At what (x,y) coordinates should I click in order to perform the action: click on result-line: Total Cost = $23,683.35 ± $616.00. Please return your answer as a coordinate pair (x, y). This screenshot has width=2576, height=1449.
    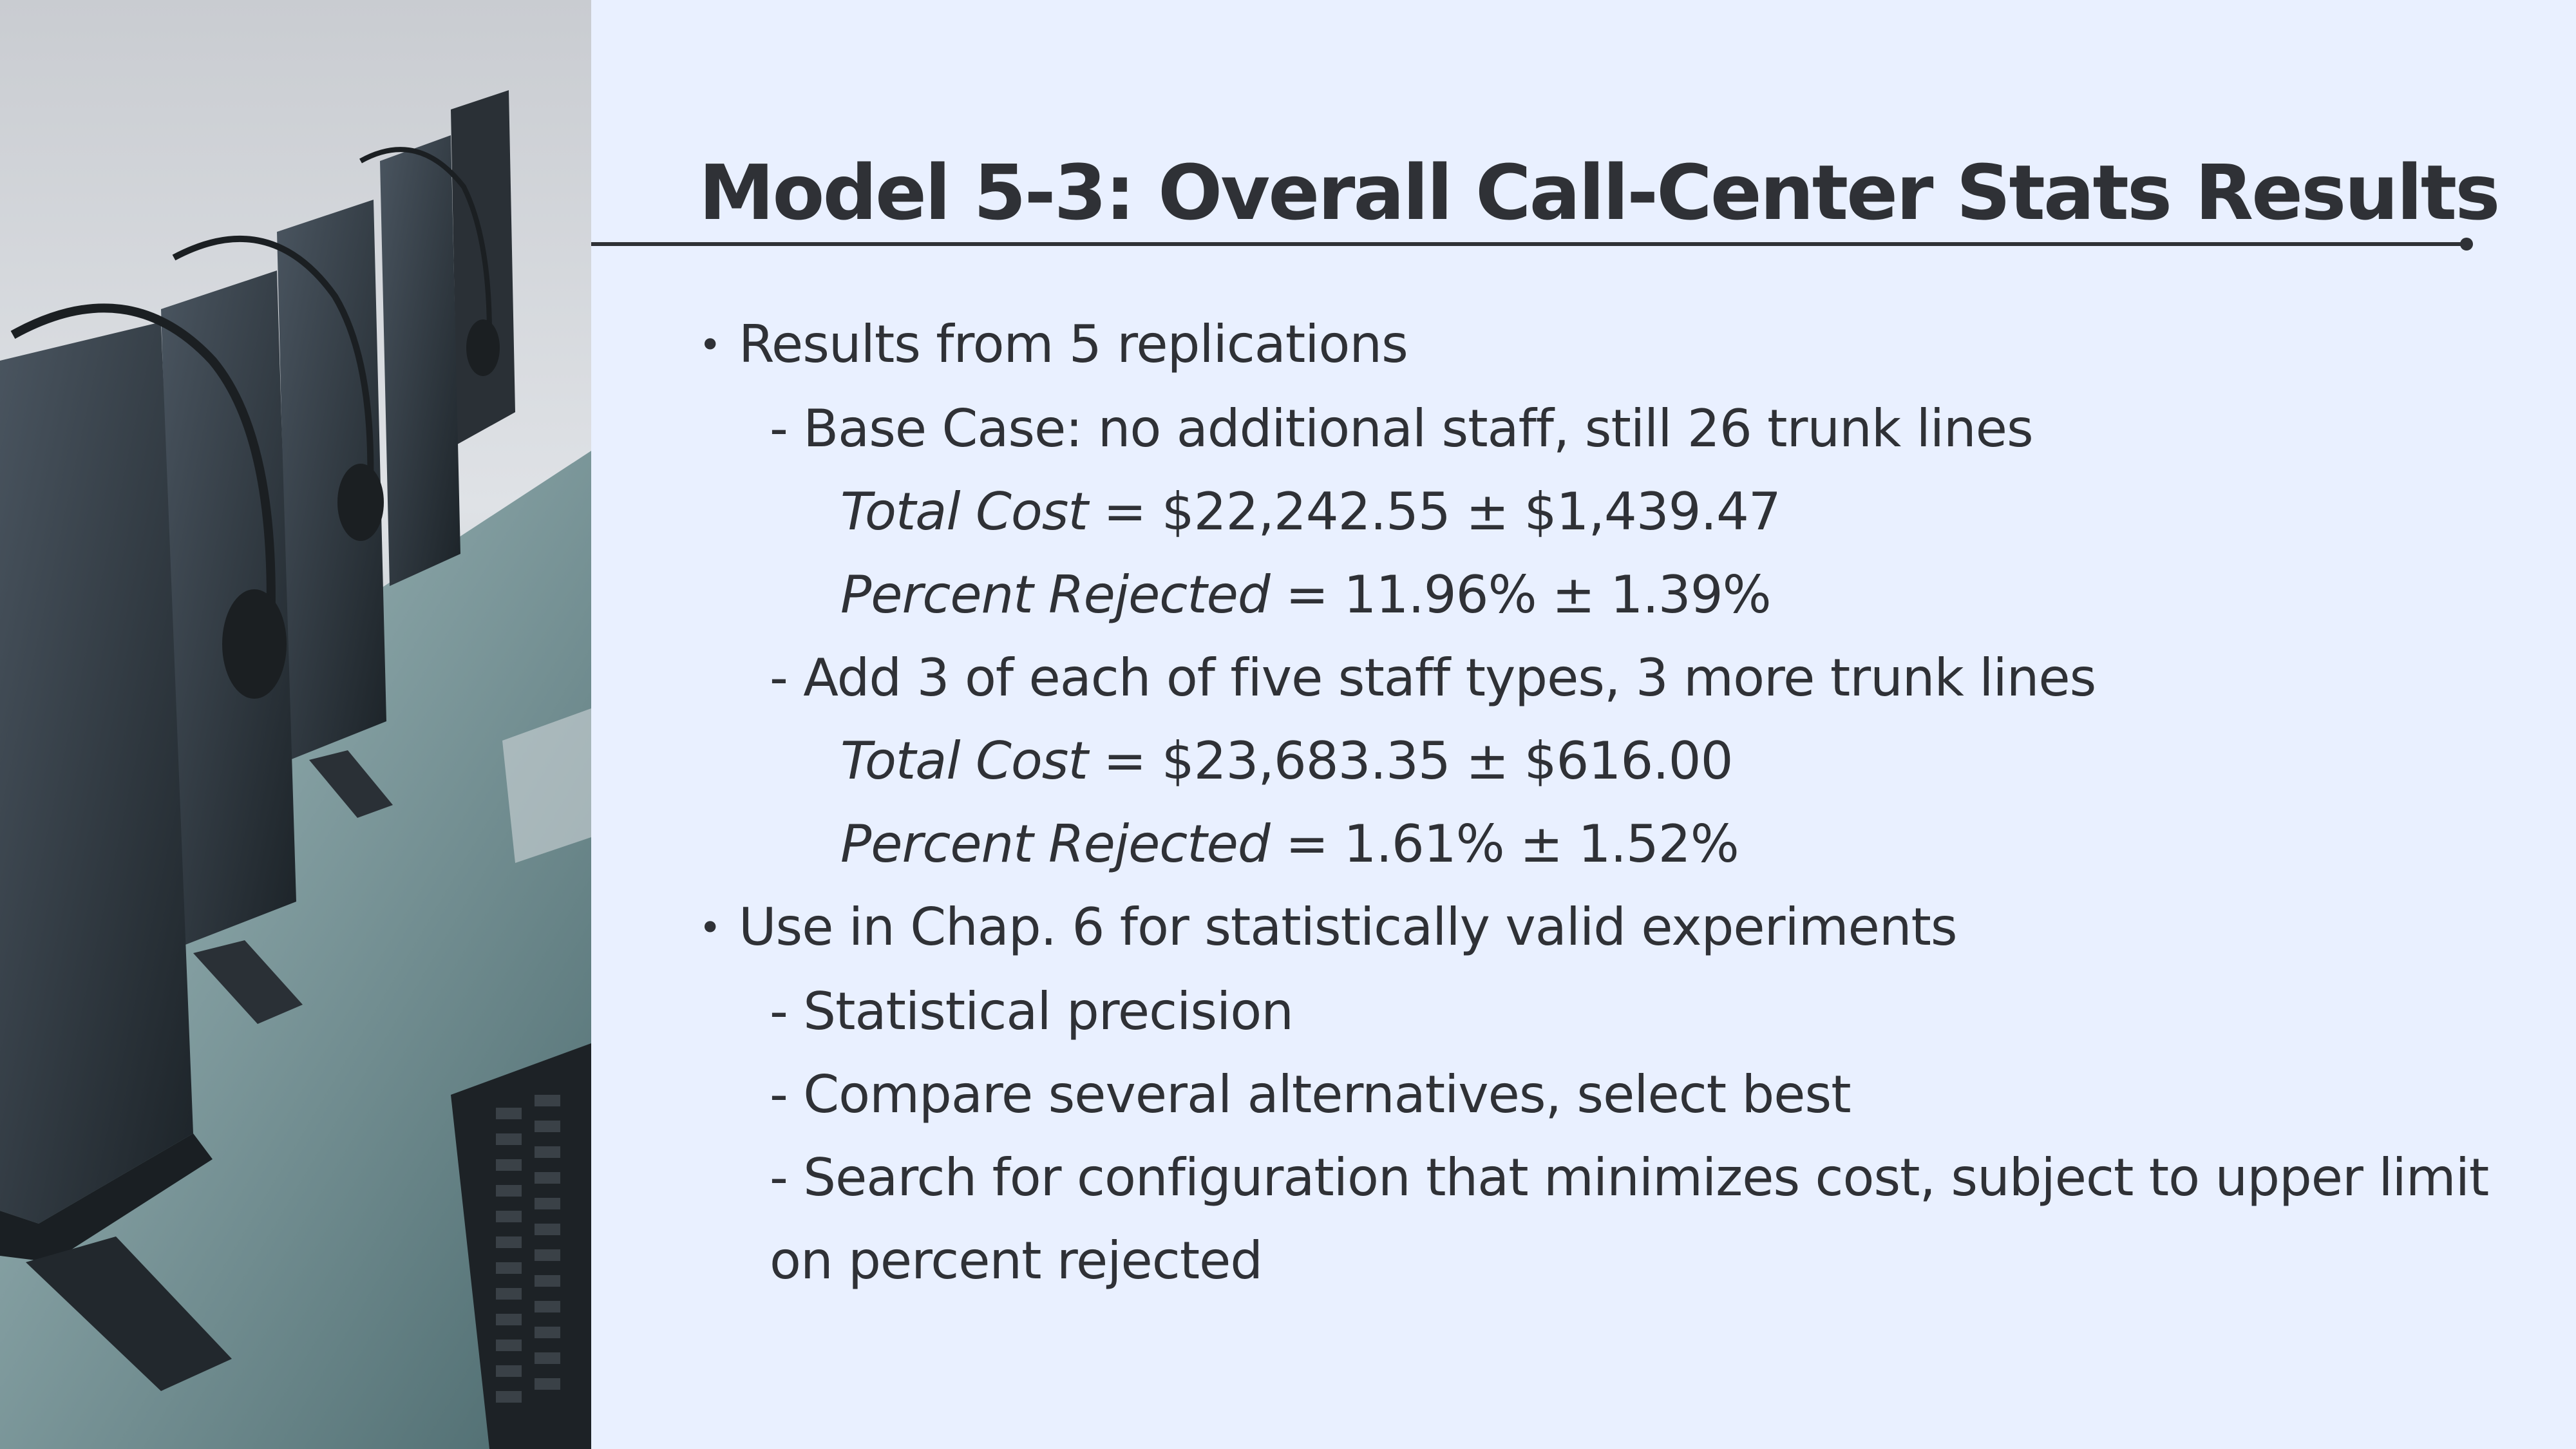
    Looking at the image, I should click on (1568, 760).